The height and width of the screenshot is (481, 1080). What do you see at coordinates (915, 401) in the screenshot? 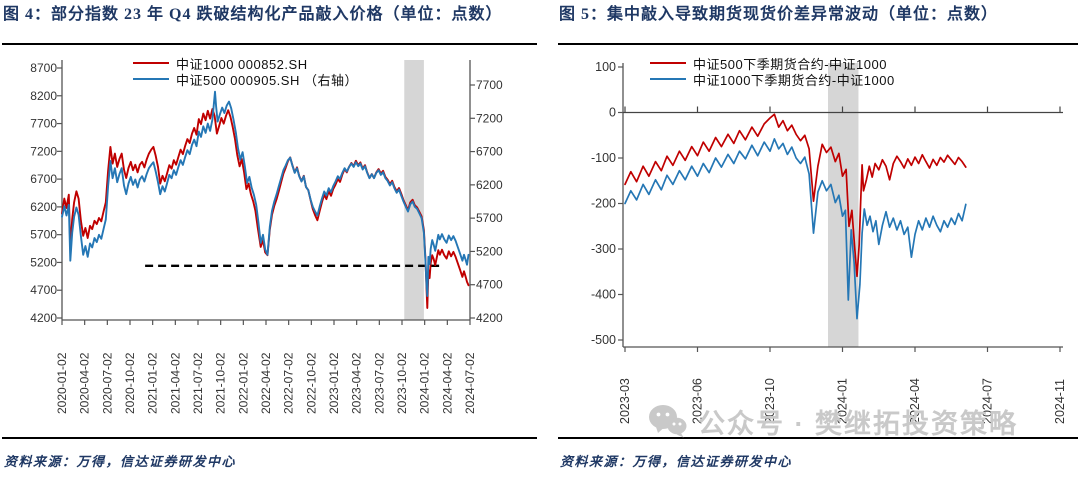
I see `x-tick-label: 2024-04` at bounding box center [915, 401].